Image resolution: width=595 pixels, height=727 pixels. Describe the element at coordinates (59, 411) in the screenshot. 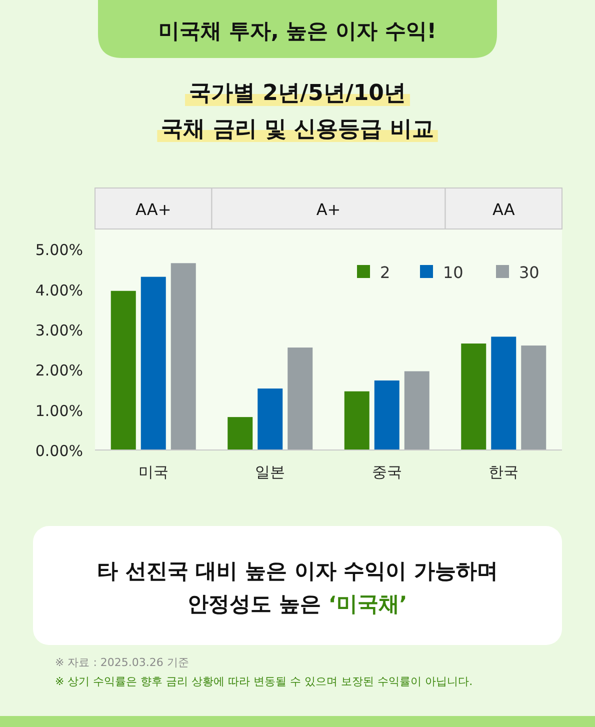

I see `y-tick-label: 1.00%` at that location.